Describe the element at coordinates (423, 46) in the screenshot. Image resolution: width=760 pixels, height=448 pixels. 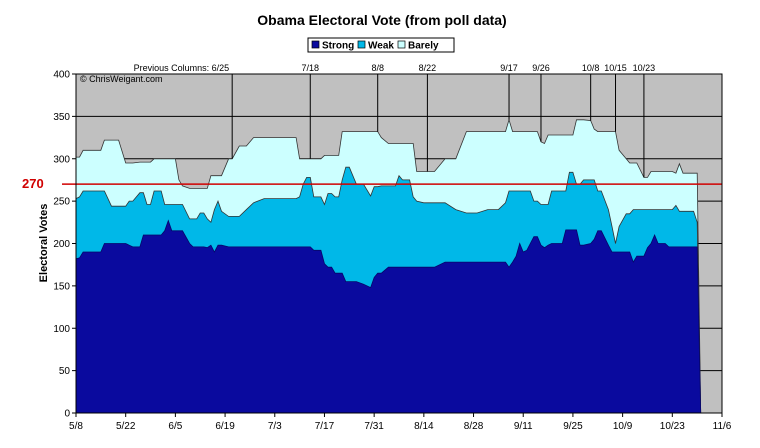
I see `legend-label-barely: Barely` at that location.